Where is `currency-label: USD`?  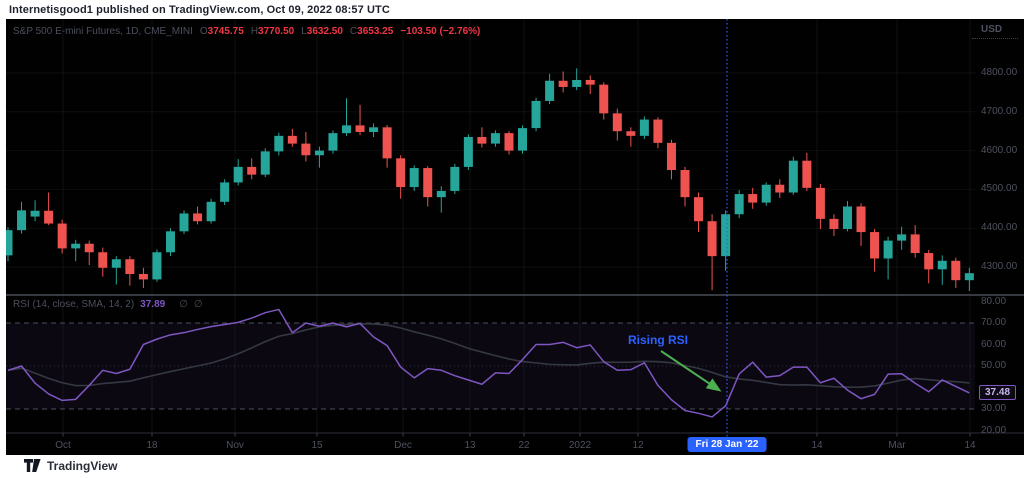 currency-label: USD is located at coordinates (992, 29).